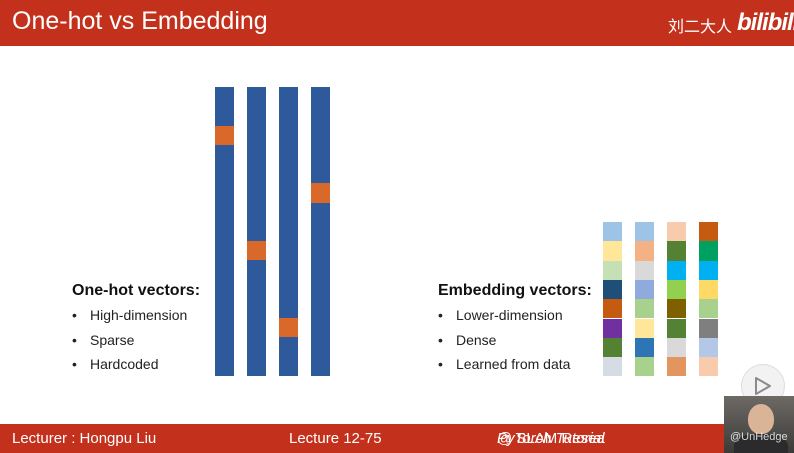 The height and width of the screenshot is (453, 794). Describe the element at coordinates (500, 315) in the screenshot. I see `embedding-bullet: • Lower-dimension` at that location.